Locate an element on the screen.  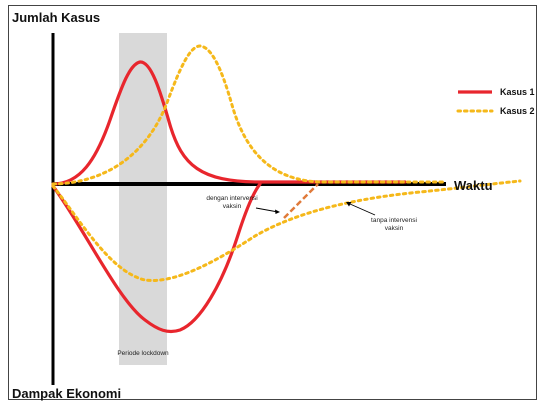
with-vaccine-pointer is located at coordinates (267, 210).